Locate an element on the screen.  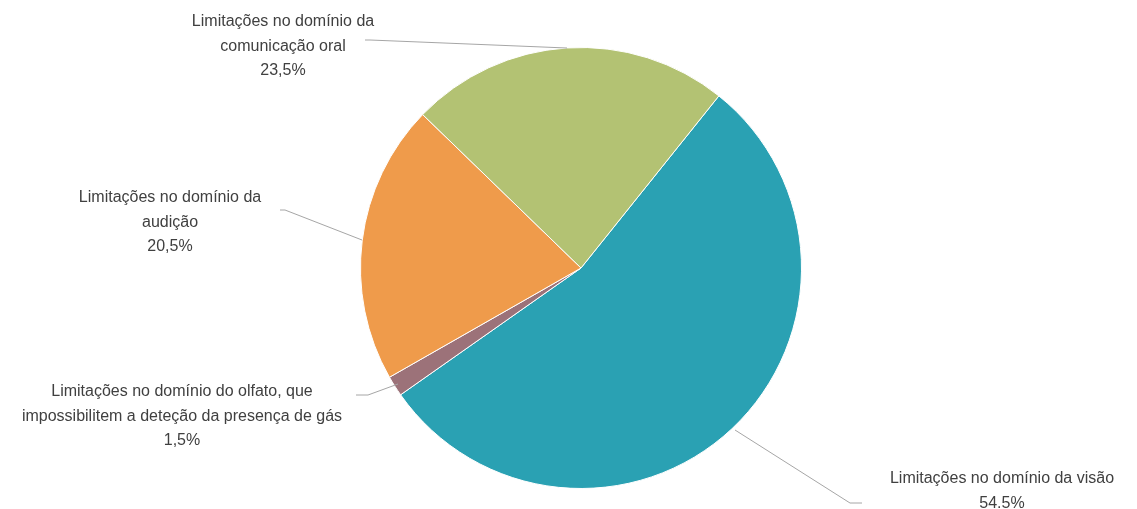
data-label: 1,5% is located at coordinates (182, 440).